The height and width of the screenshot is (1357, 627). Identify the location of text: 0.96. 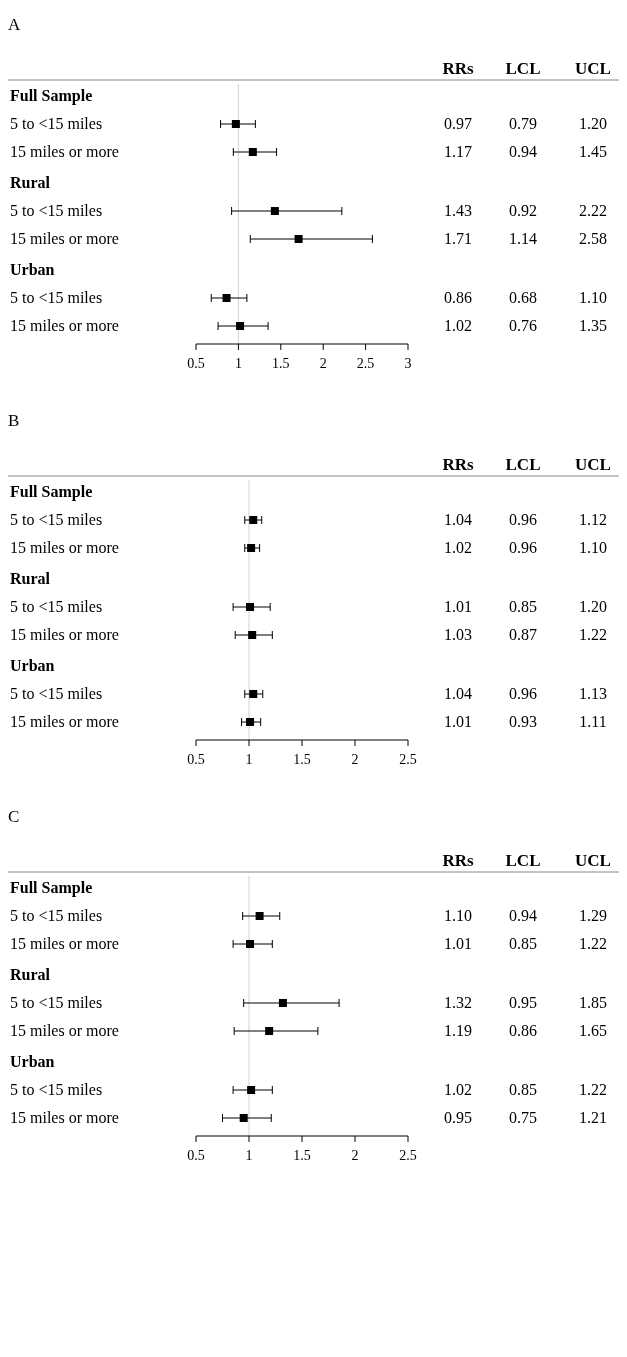
(523, 547).